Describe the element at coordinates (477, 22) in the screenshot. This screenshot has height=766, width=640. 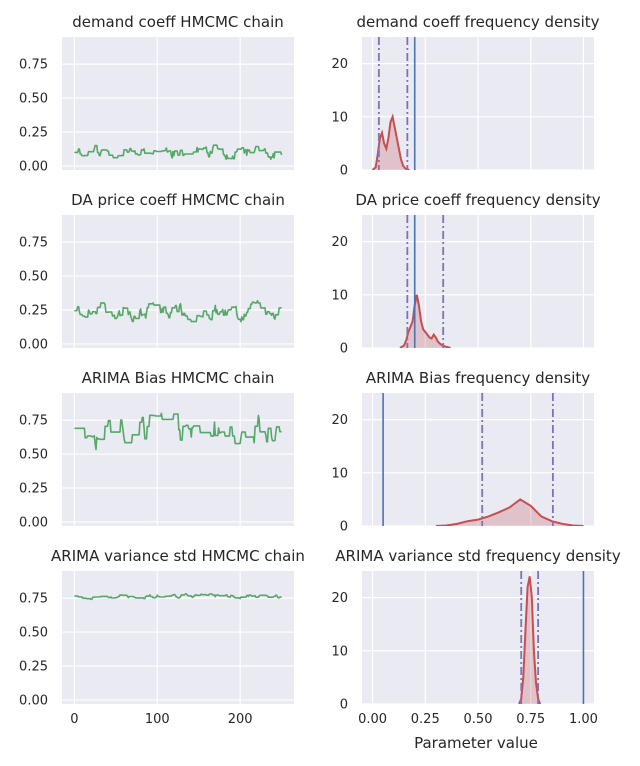
I see `subplot-title: demand coeff frequency density` at that location.